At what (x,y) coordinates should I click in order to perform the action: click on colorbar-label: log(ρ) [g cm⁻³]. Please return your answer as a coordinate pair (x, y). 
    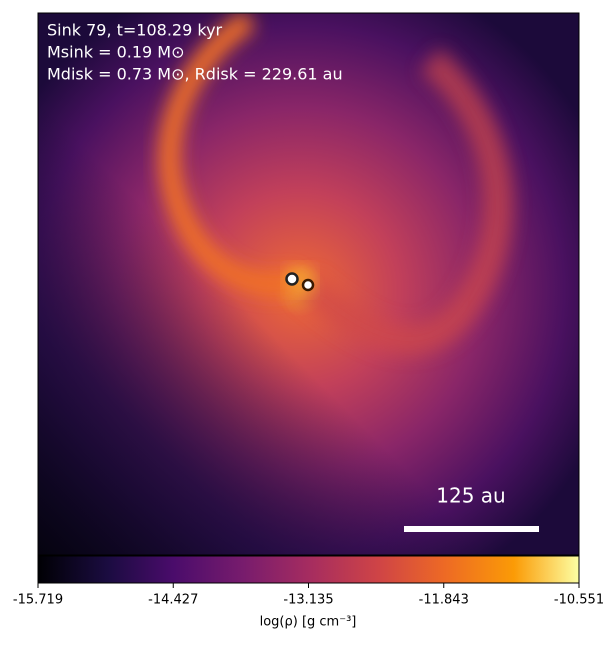
    Looking at the image, I should click on (308, 622).